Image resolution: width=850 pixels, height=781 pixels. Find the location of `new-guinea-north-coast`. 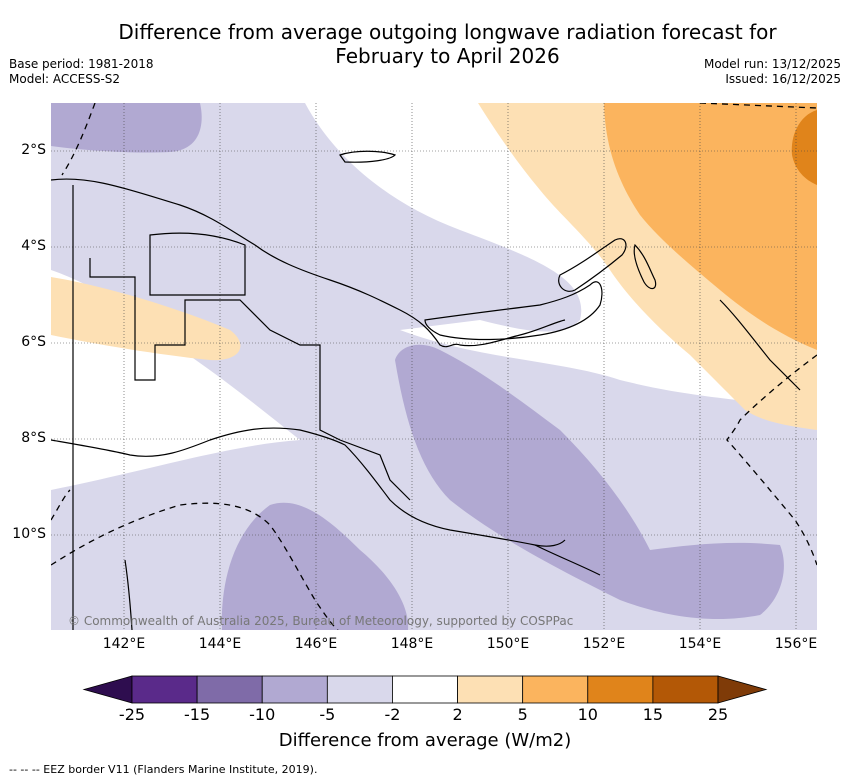

new-guinea-north-coast is located at coordinates (308, 263).